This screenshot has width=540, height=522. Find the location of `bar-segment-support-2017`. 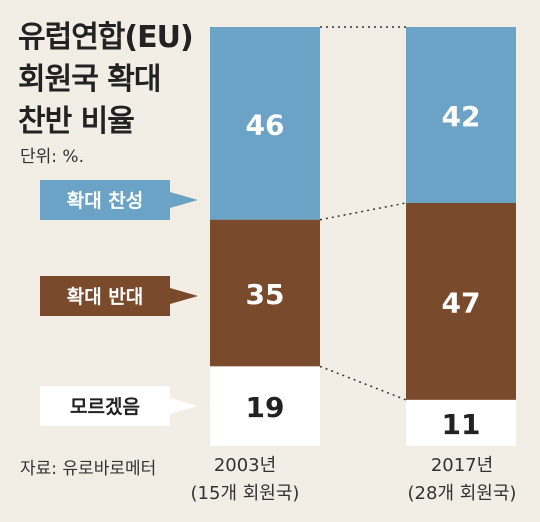

bar-segment-support-2017 is located at coordinates (461, 115).